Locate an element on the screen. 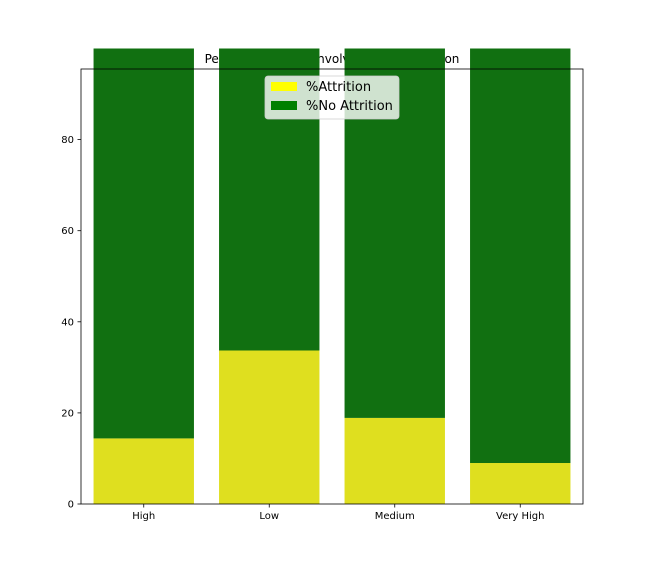  y-tick-label: 0 is located at coordinates (71, 505).